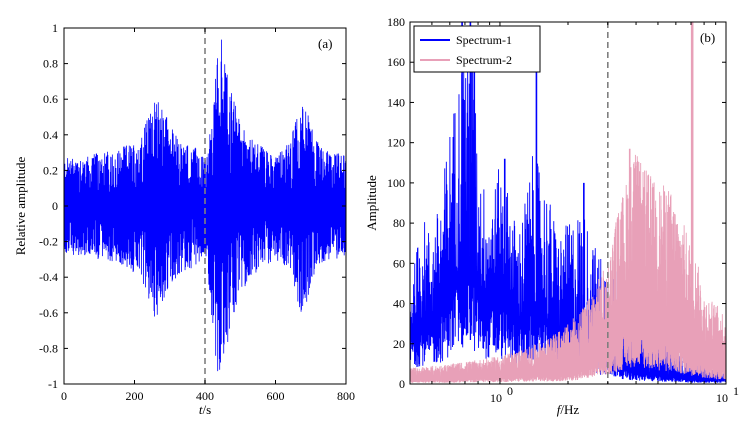 The width and height of the screenshot is (749, 425). I want to click on y-tick-label: 0.6, so click(50, 99).